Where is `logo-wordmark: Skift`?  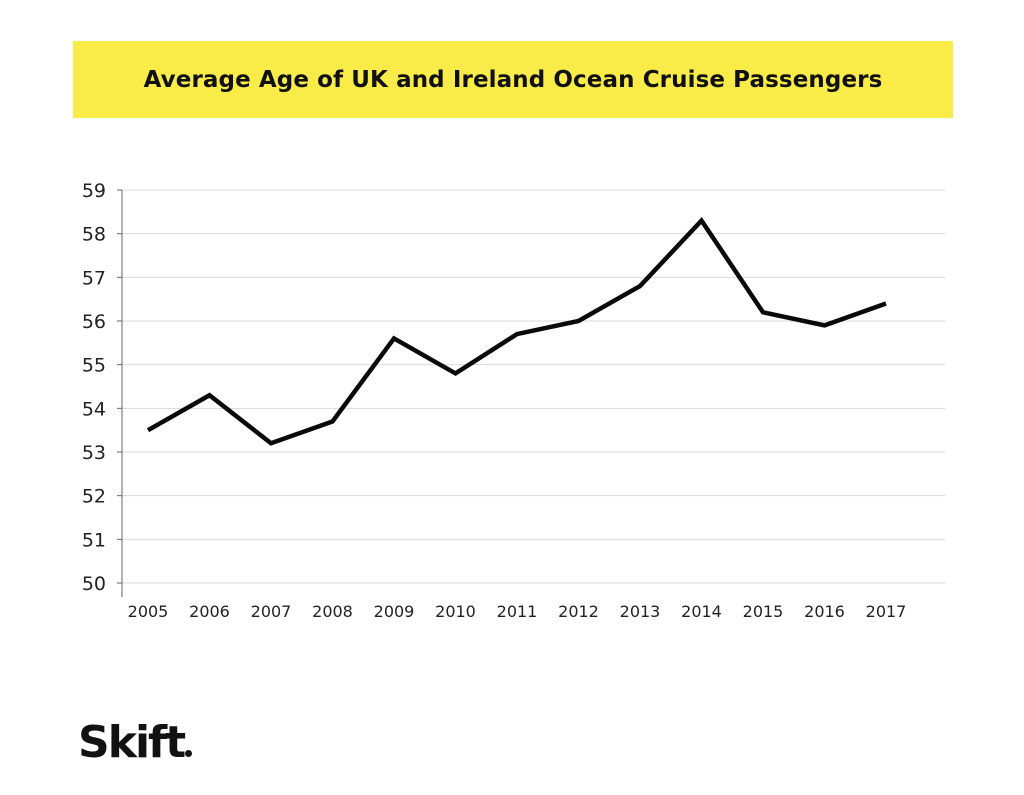 logo-wordmark: Skift is located at coordinates (132, 742).